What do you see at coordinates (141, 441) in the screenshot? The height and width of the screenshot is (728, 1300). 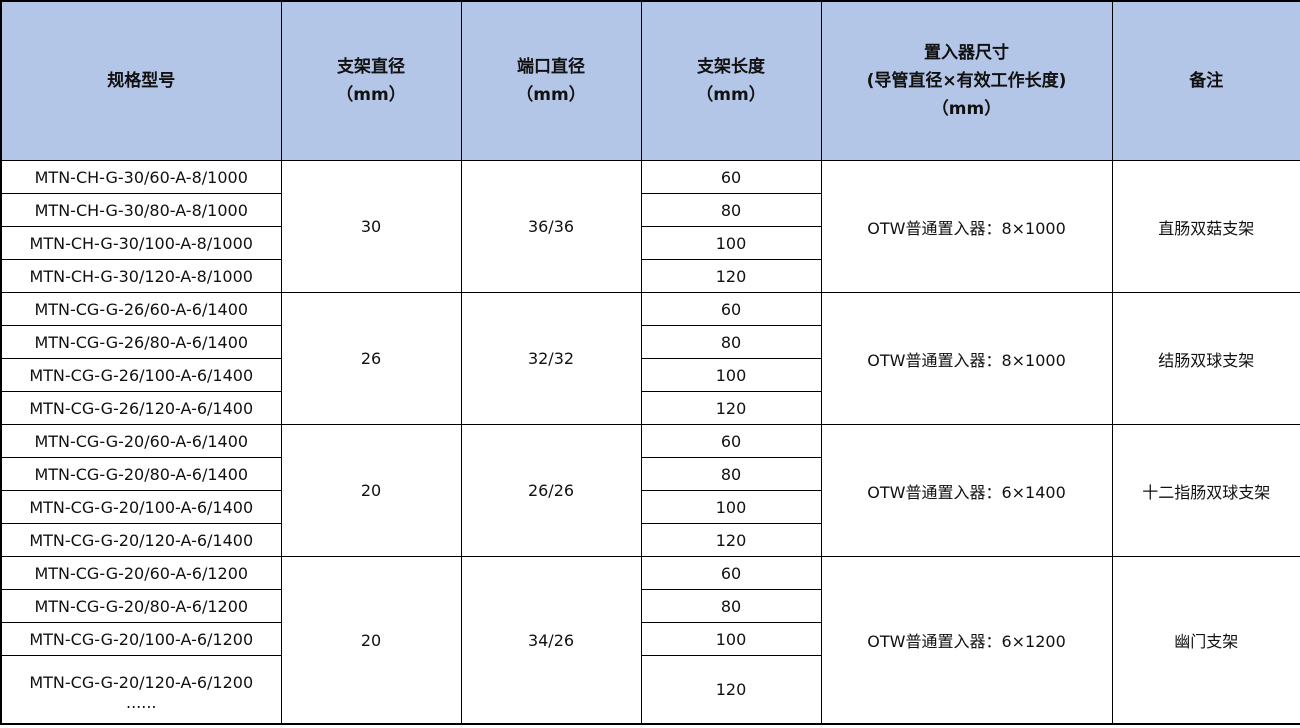 I see `spec-model-cell: MTN-CG-G-20/60-A-6/1400` at bounding box center [141, 441].